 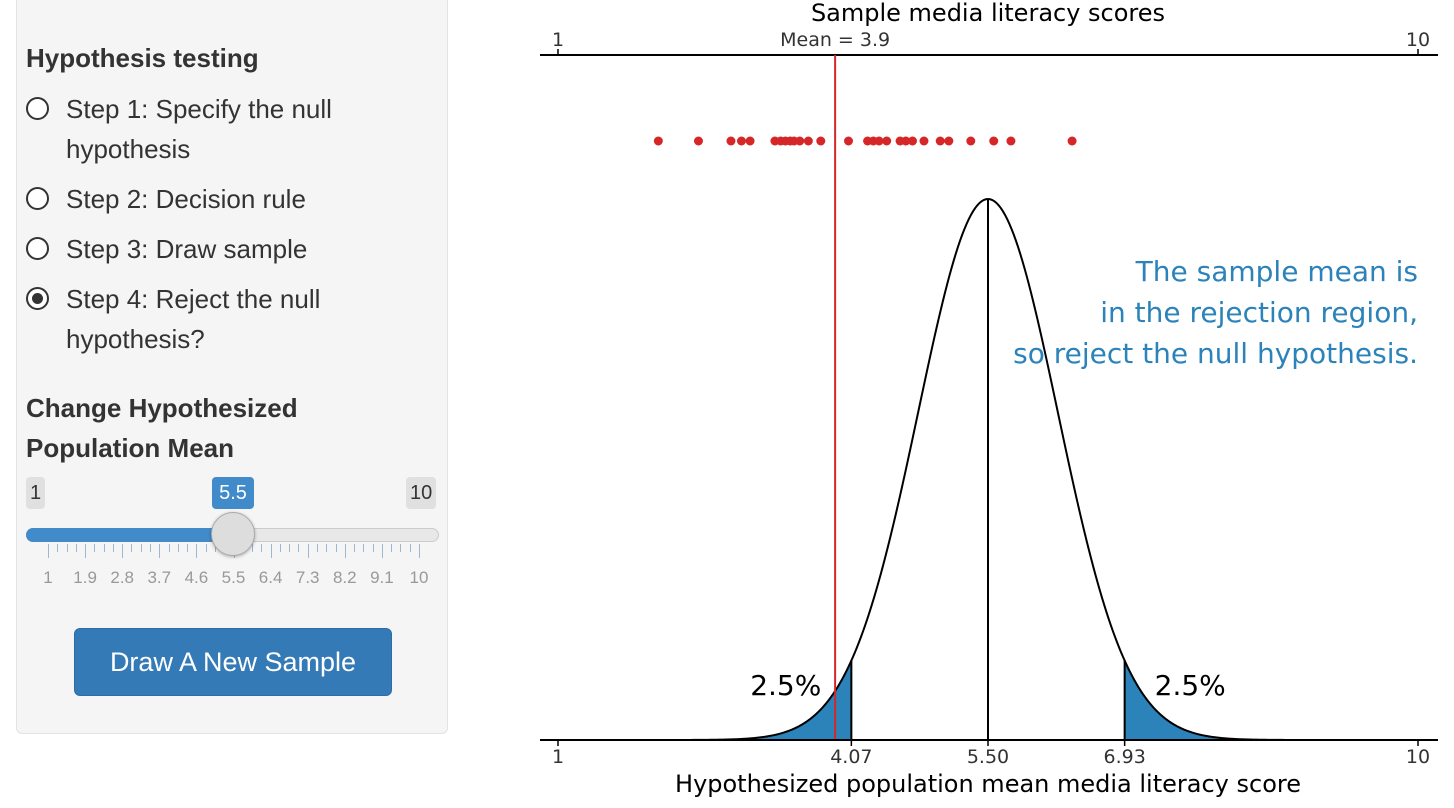 What do you see at coordinates (233, 493) in the screenshot?
I see `slider-value-label: 5.5` at bounding box center [233, 493].